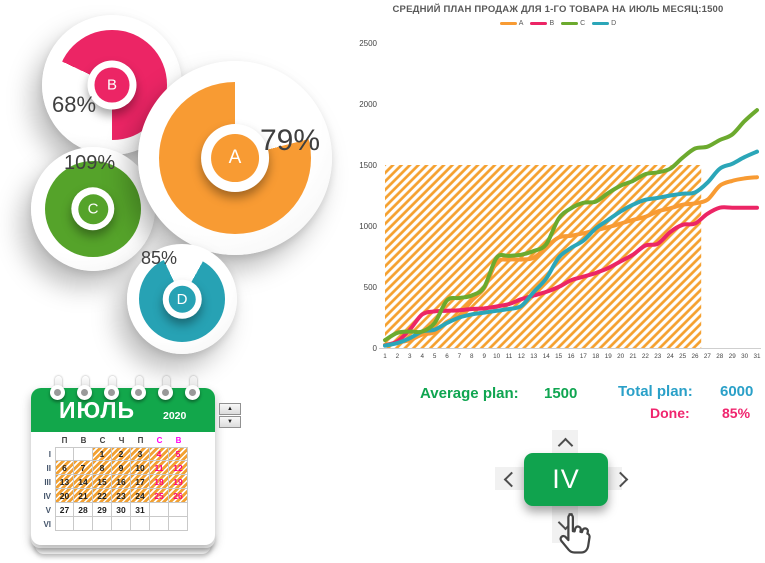  Describe the element at coordinates (49, 454) in the screenshot. I see `calendar-week-label: I` at that location.